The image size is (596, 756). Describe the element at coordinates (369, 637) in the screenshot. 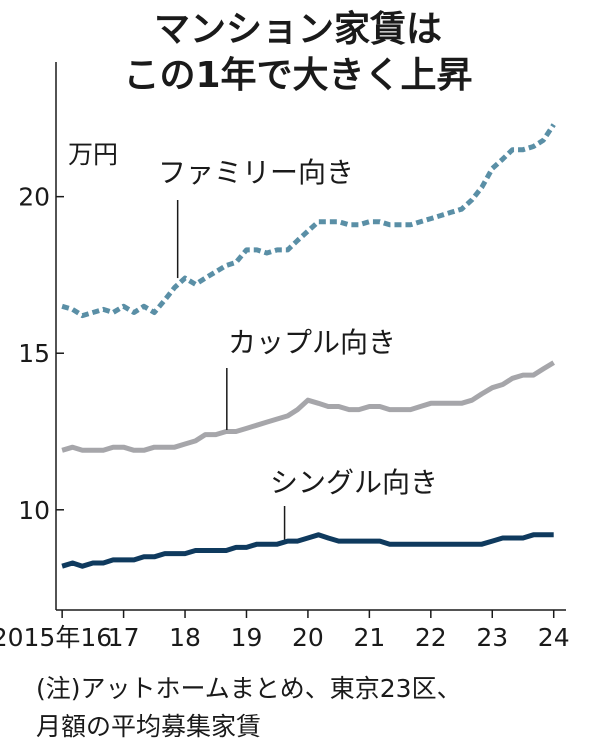

I see `x-tick-label: 21` at that location.